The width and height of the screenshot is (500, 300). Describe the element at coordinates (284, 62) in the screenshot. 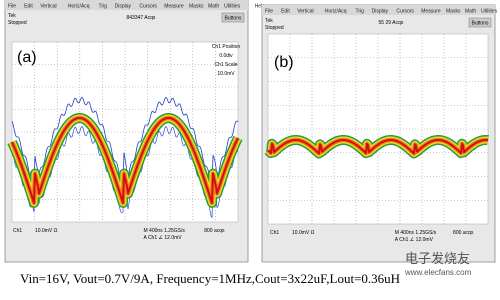

I see `panel-label: (b)` at that location.